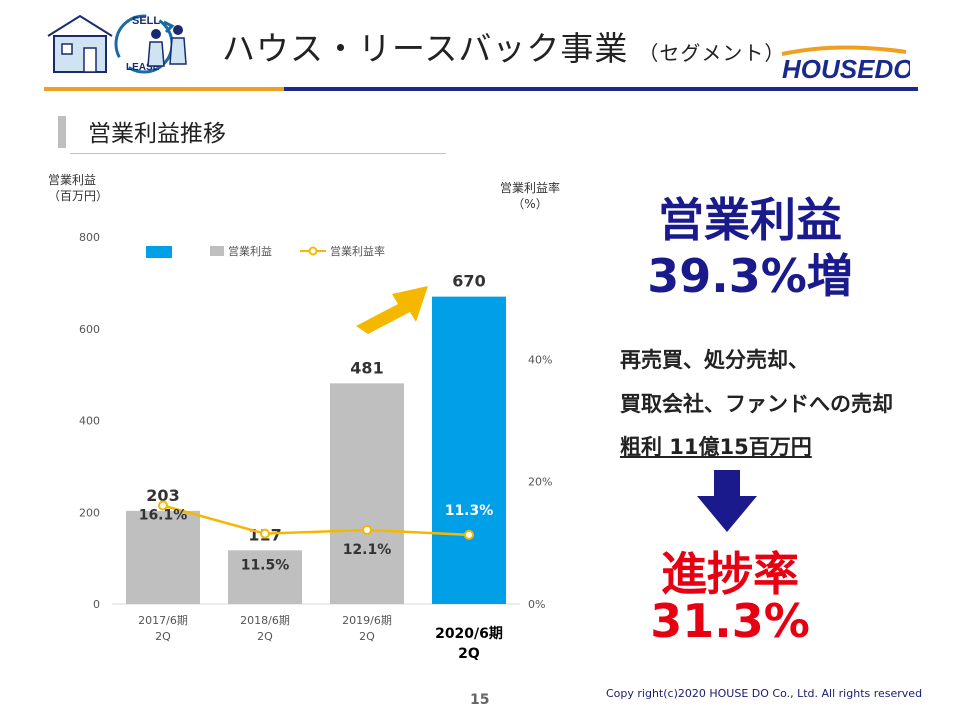 The height and width of the screenshot is (720, 960). I want to click on description-line-1: 再売買、処分売却、, so click(714, 360).